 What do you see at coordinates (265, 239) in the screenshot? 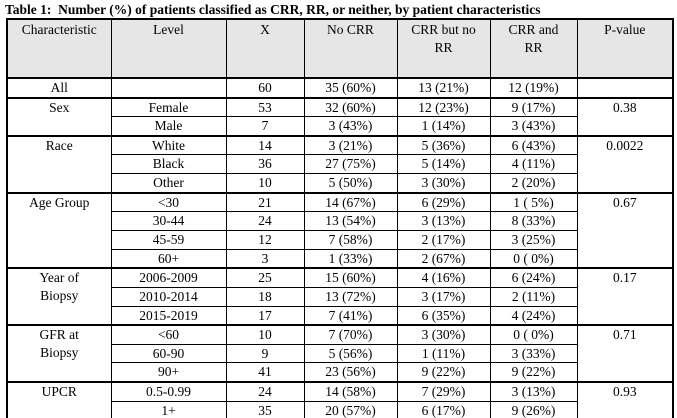
I see `x-cell: 12` at bounding box center [265, 239].